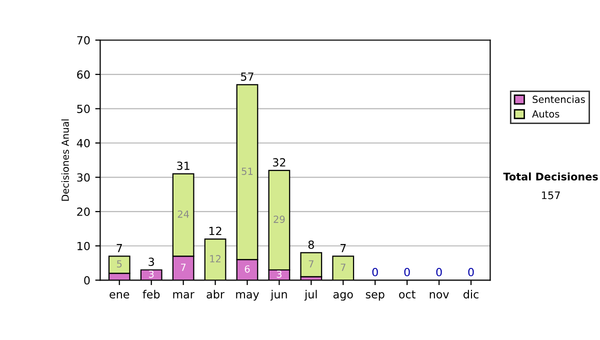  What do you see at coordinates (247, 269) in the screenshot?
I see `data-label: 6` at bounding box center [247, 269].